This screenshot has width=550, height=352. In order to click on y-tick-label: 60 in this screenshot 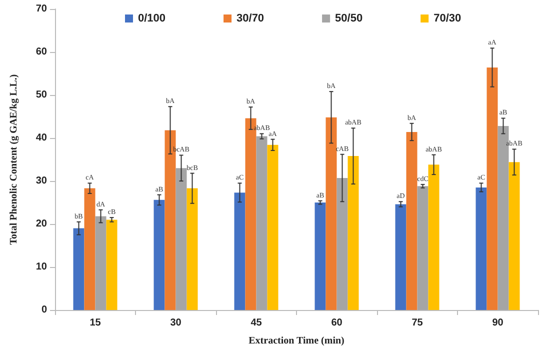, I will do `click(42, 52)`.